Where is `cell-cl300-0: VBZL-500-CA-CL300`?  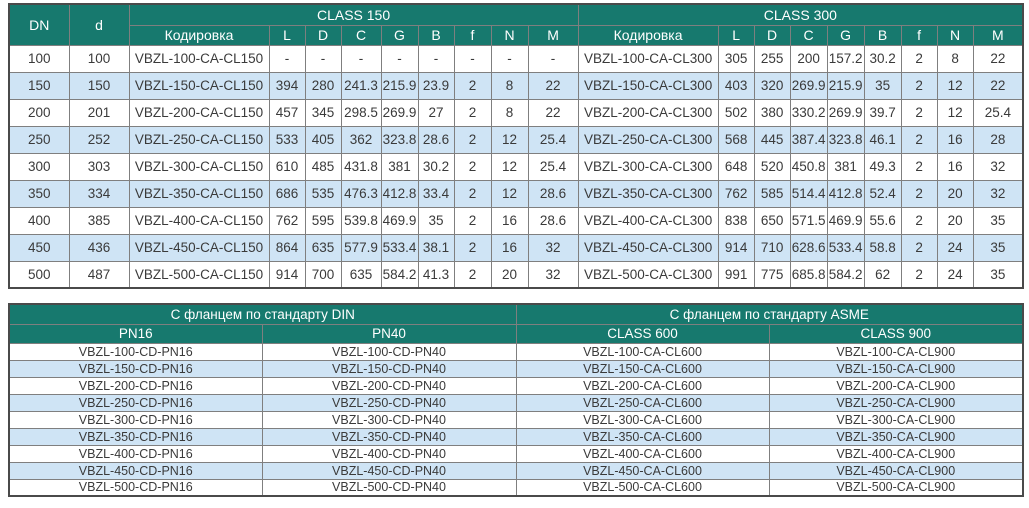
cell-cl300-0: VBZL-500-CA-CL300 is located at coordinates (648, 274).